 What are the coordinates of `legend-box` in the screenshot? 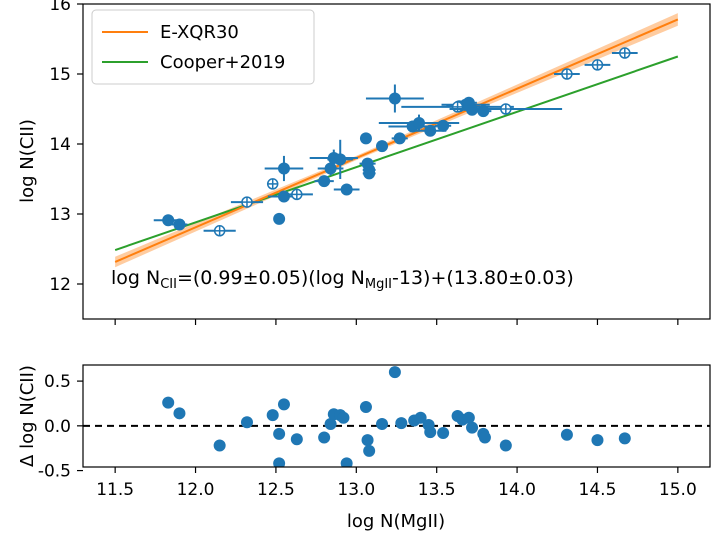 It's located at (203, 47).